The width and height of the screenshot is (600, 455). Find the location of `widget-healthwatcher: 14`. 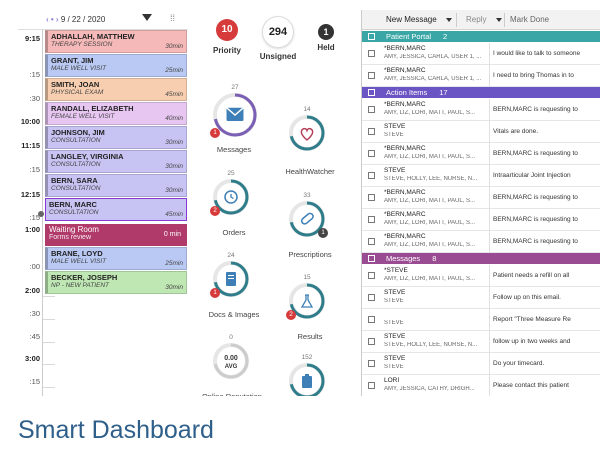

widget-healthwatcher: 14 is located at coordinates (307, 129).